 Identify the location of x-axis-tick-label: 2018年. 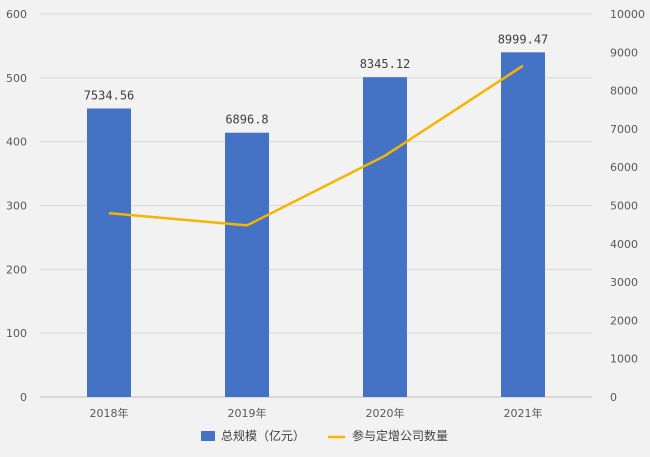
(109, 413).